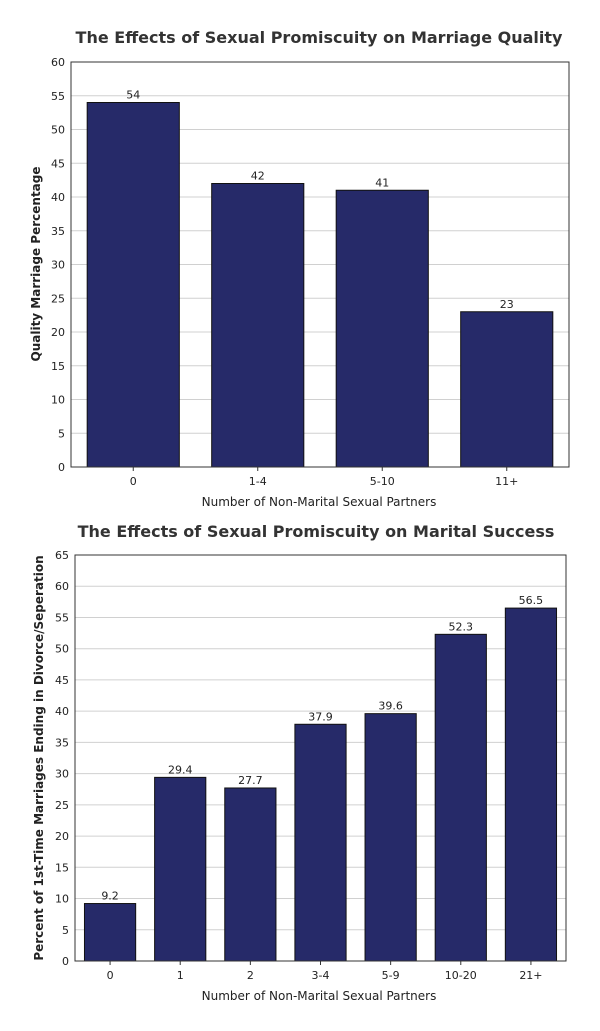  I want to click on chart2-ytick-label: 5, so click(65, 930).